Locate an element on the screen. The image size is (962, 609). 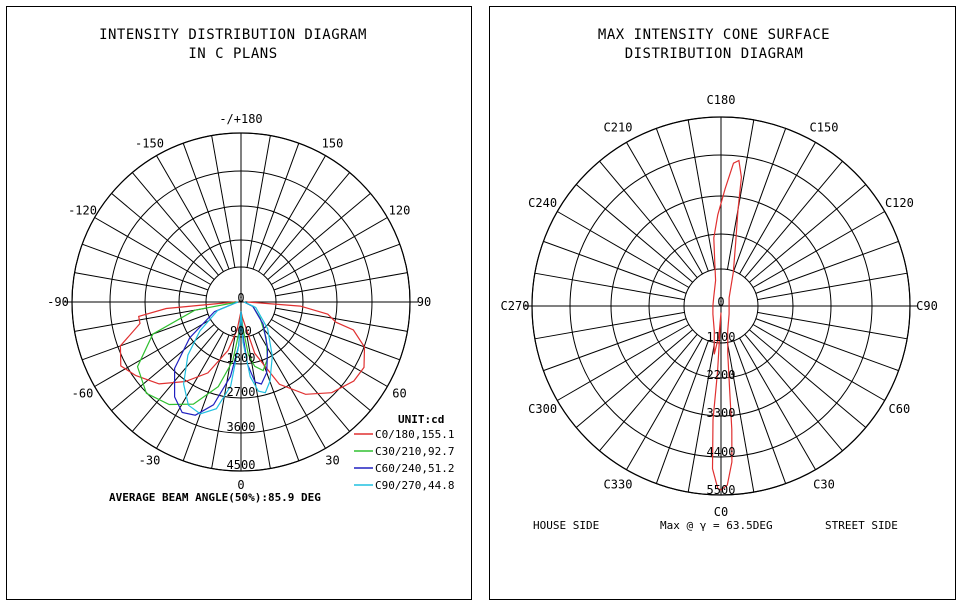
radial-tick-label: 1800 is located at coordinates (241, 358).